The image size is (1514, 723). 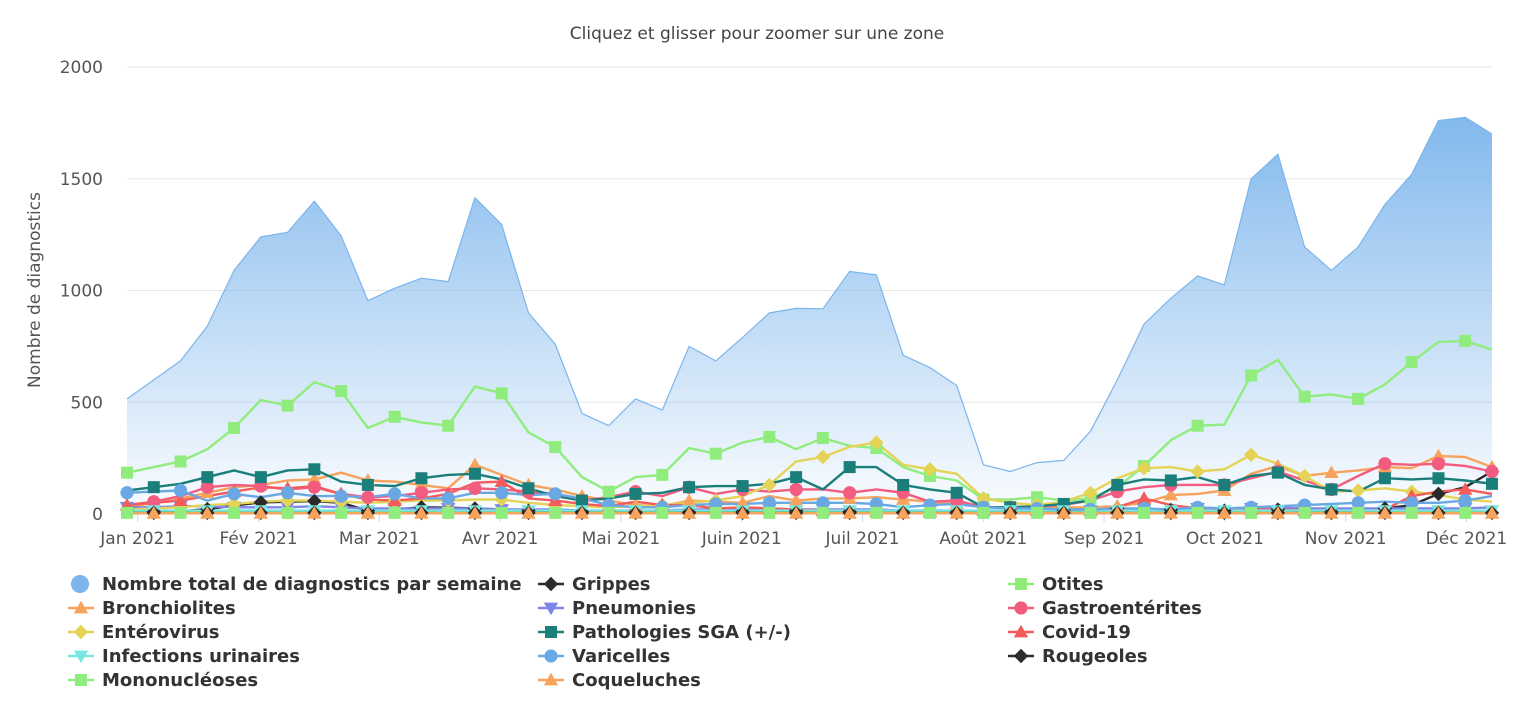 What do you see at coordinates (663, 632) in the screenshot?
I see `legend-item: Pathologies SGA (+/-)` at bounding box center [663, 632].